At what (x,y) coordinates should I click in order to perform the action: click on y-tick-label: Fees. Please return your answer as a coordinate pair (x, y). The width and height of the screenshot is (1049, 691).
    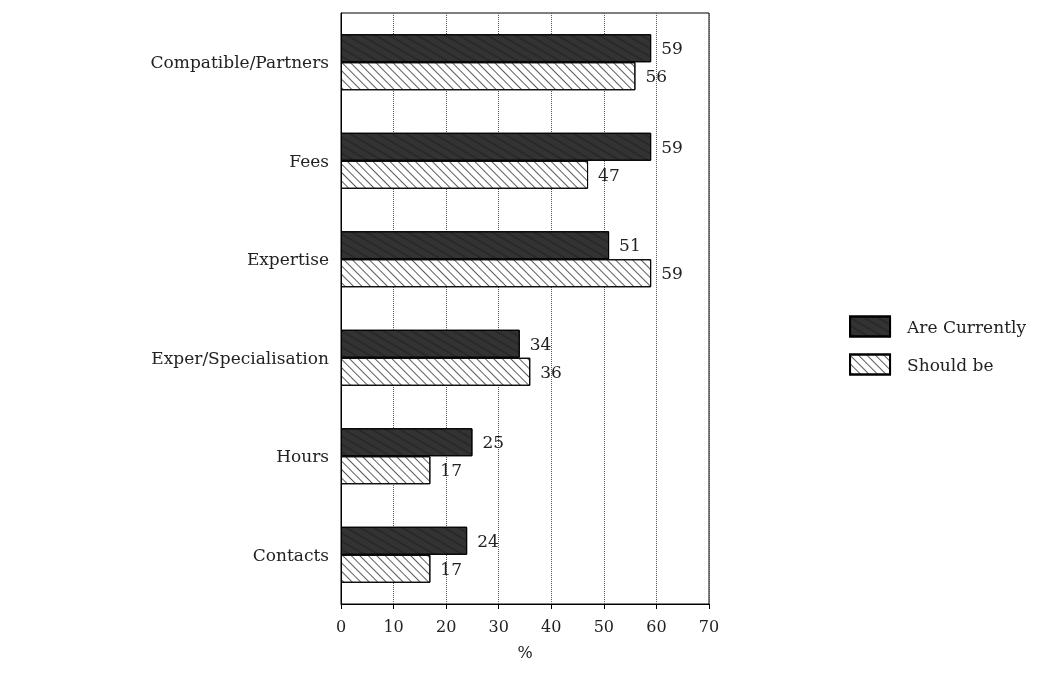
    Looking at the image, I should click on (309, 160).